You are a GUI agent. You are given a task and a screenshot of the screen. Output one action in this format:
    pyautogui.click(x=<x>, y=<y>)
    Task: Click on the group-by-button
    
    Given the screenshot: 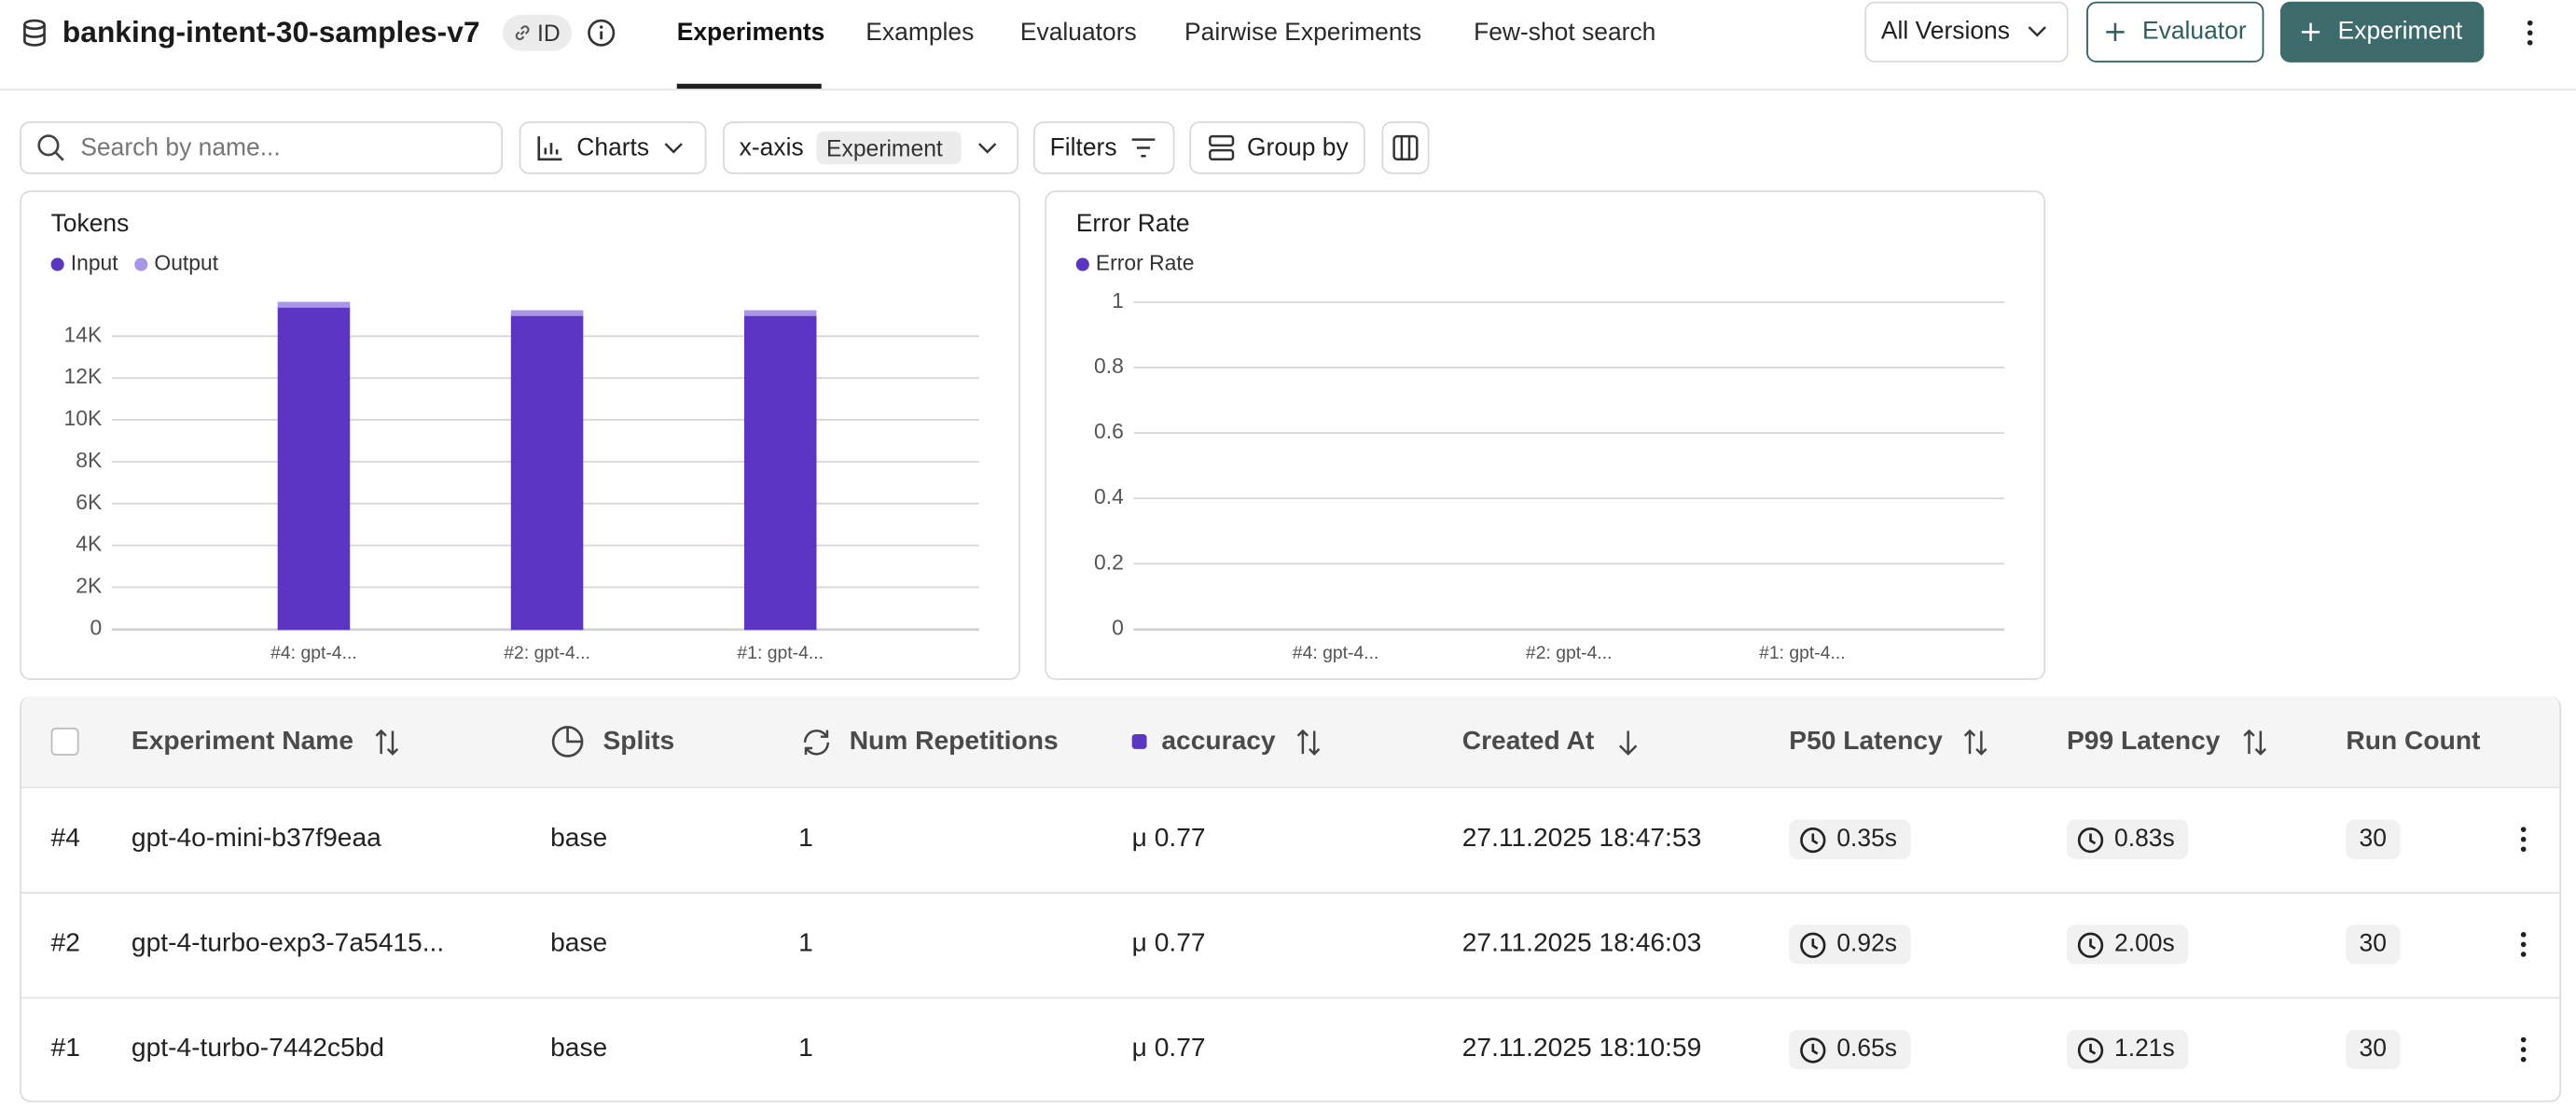 What is the action you would take?
    pyautogui.click(x=1277, y=147)
    